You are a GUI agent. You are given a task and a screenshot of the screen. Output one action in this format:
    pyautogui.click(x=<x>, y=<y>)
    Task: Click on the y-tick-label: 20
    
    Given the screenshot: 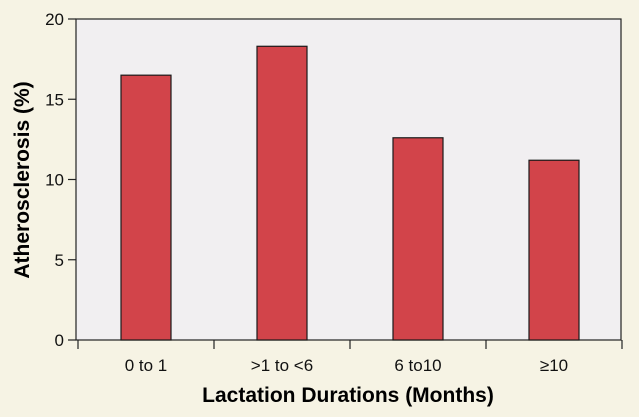 What is the action you would take?
    pyautogui.click(x=54, y=19)
    